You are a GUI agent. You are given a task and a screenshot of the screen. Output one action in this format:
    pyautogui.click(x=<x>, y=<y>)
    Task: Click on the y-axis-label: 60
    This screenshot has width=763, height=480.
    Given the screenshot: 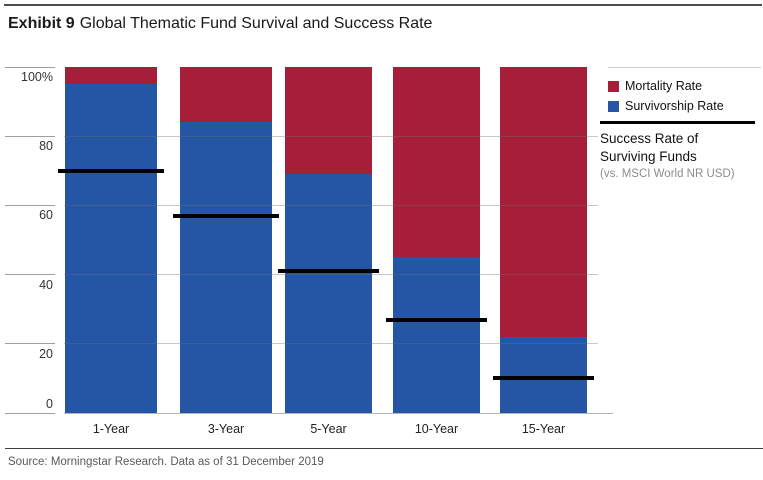 What is the action you would take?
    pyautogui.click(x=46, y=215)
    